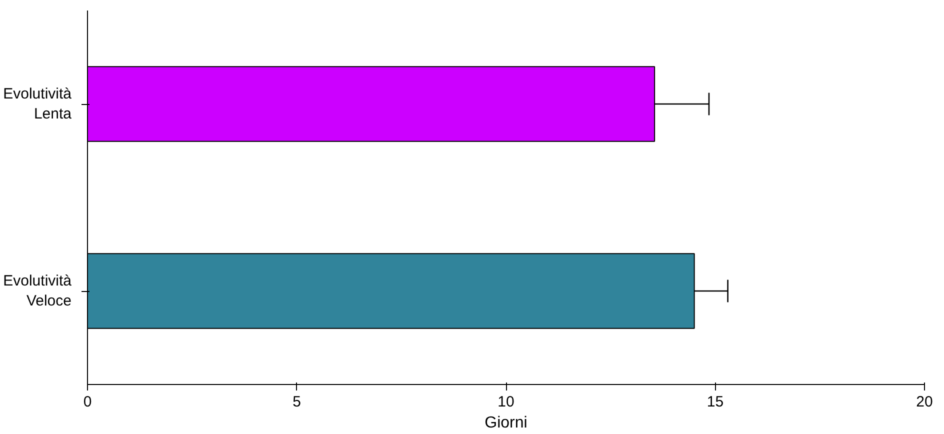 This screenshot has height=434, width=944. What do you see at coordinates (37, 291) in the screenshot?
I see `y-tick-label: Evolutività Veloce` at bounding box center [37, 291].